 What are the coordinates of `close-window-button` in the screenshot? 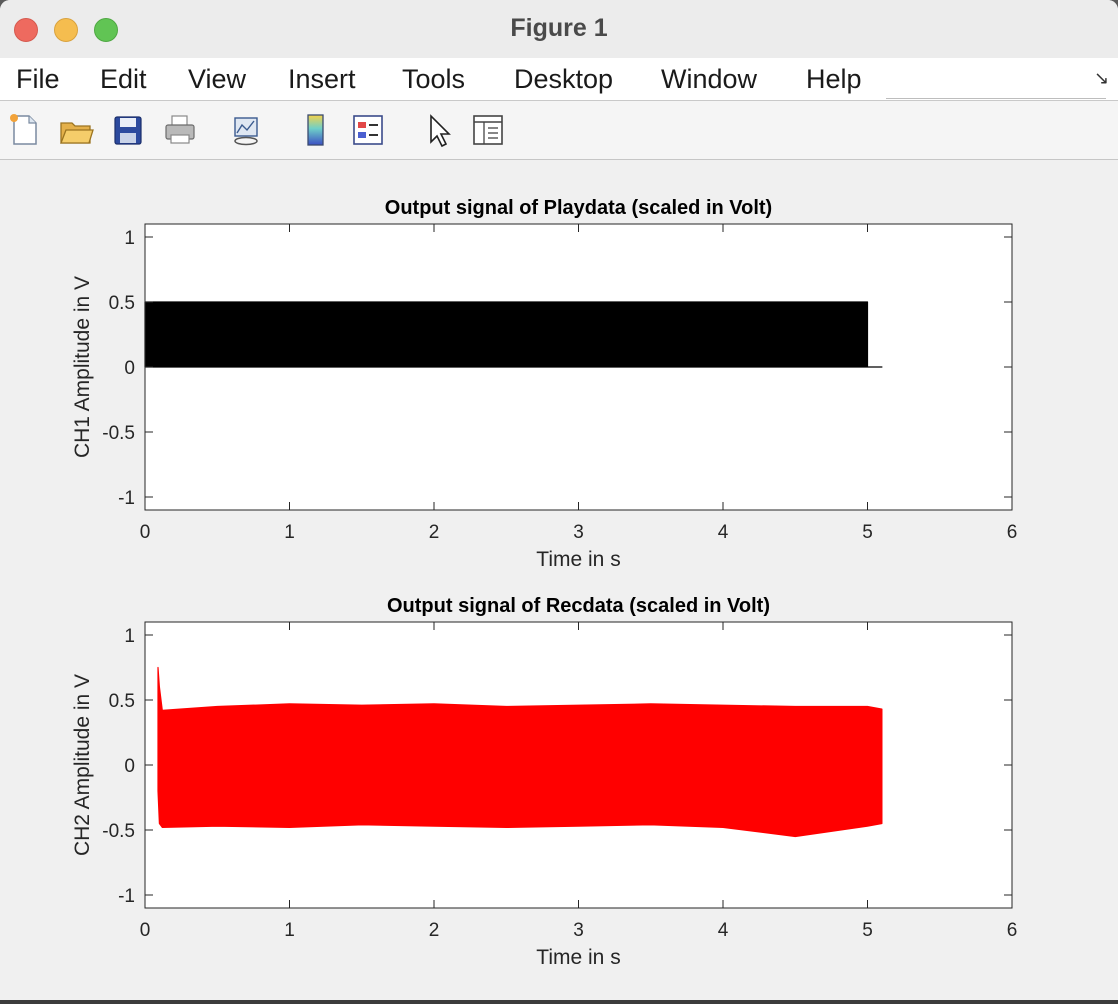 It's located at (26, 30).